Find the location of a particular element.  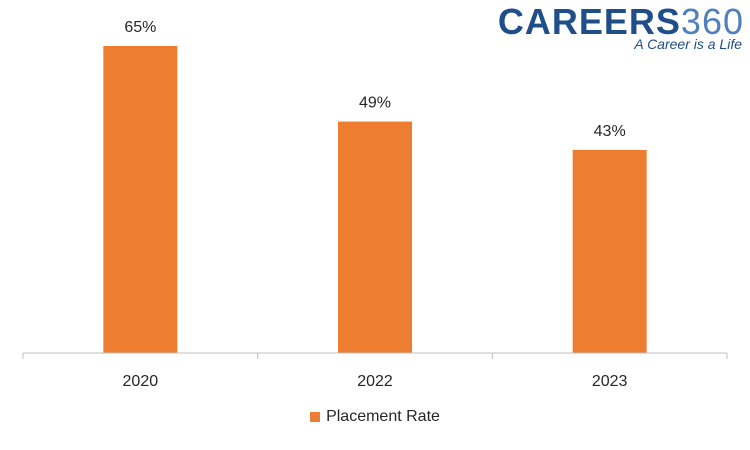

bar-2023 is located at coordinates (609, 251).